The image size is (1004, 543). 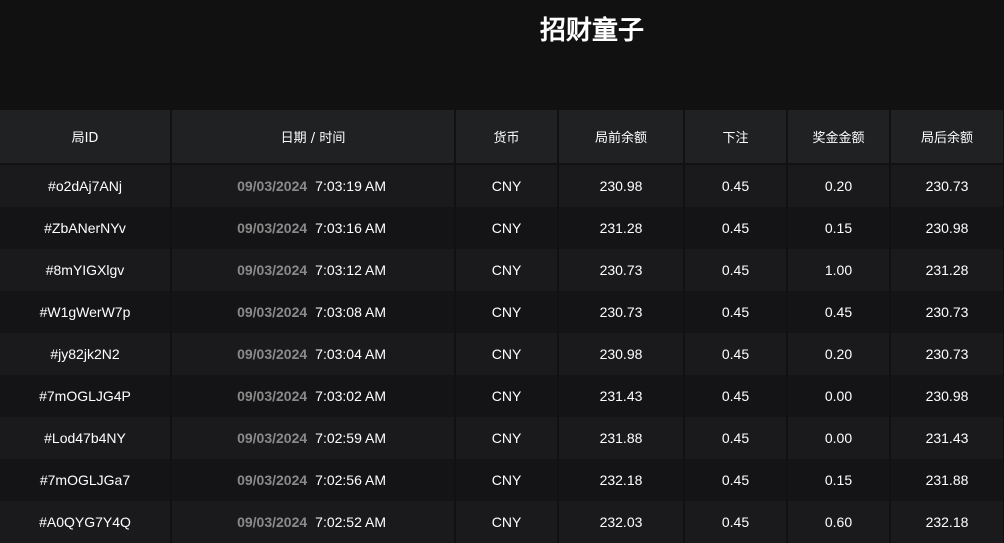 What do you see at coordinates (350, 270) in the screenshot?
I see `time: 7:03:12 AM` at bounding box center [350, 270].